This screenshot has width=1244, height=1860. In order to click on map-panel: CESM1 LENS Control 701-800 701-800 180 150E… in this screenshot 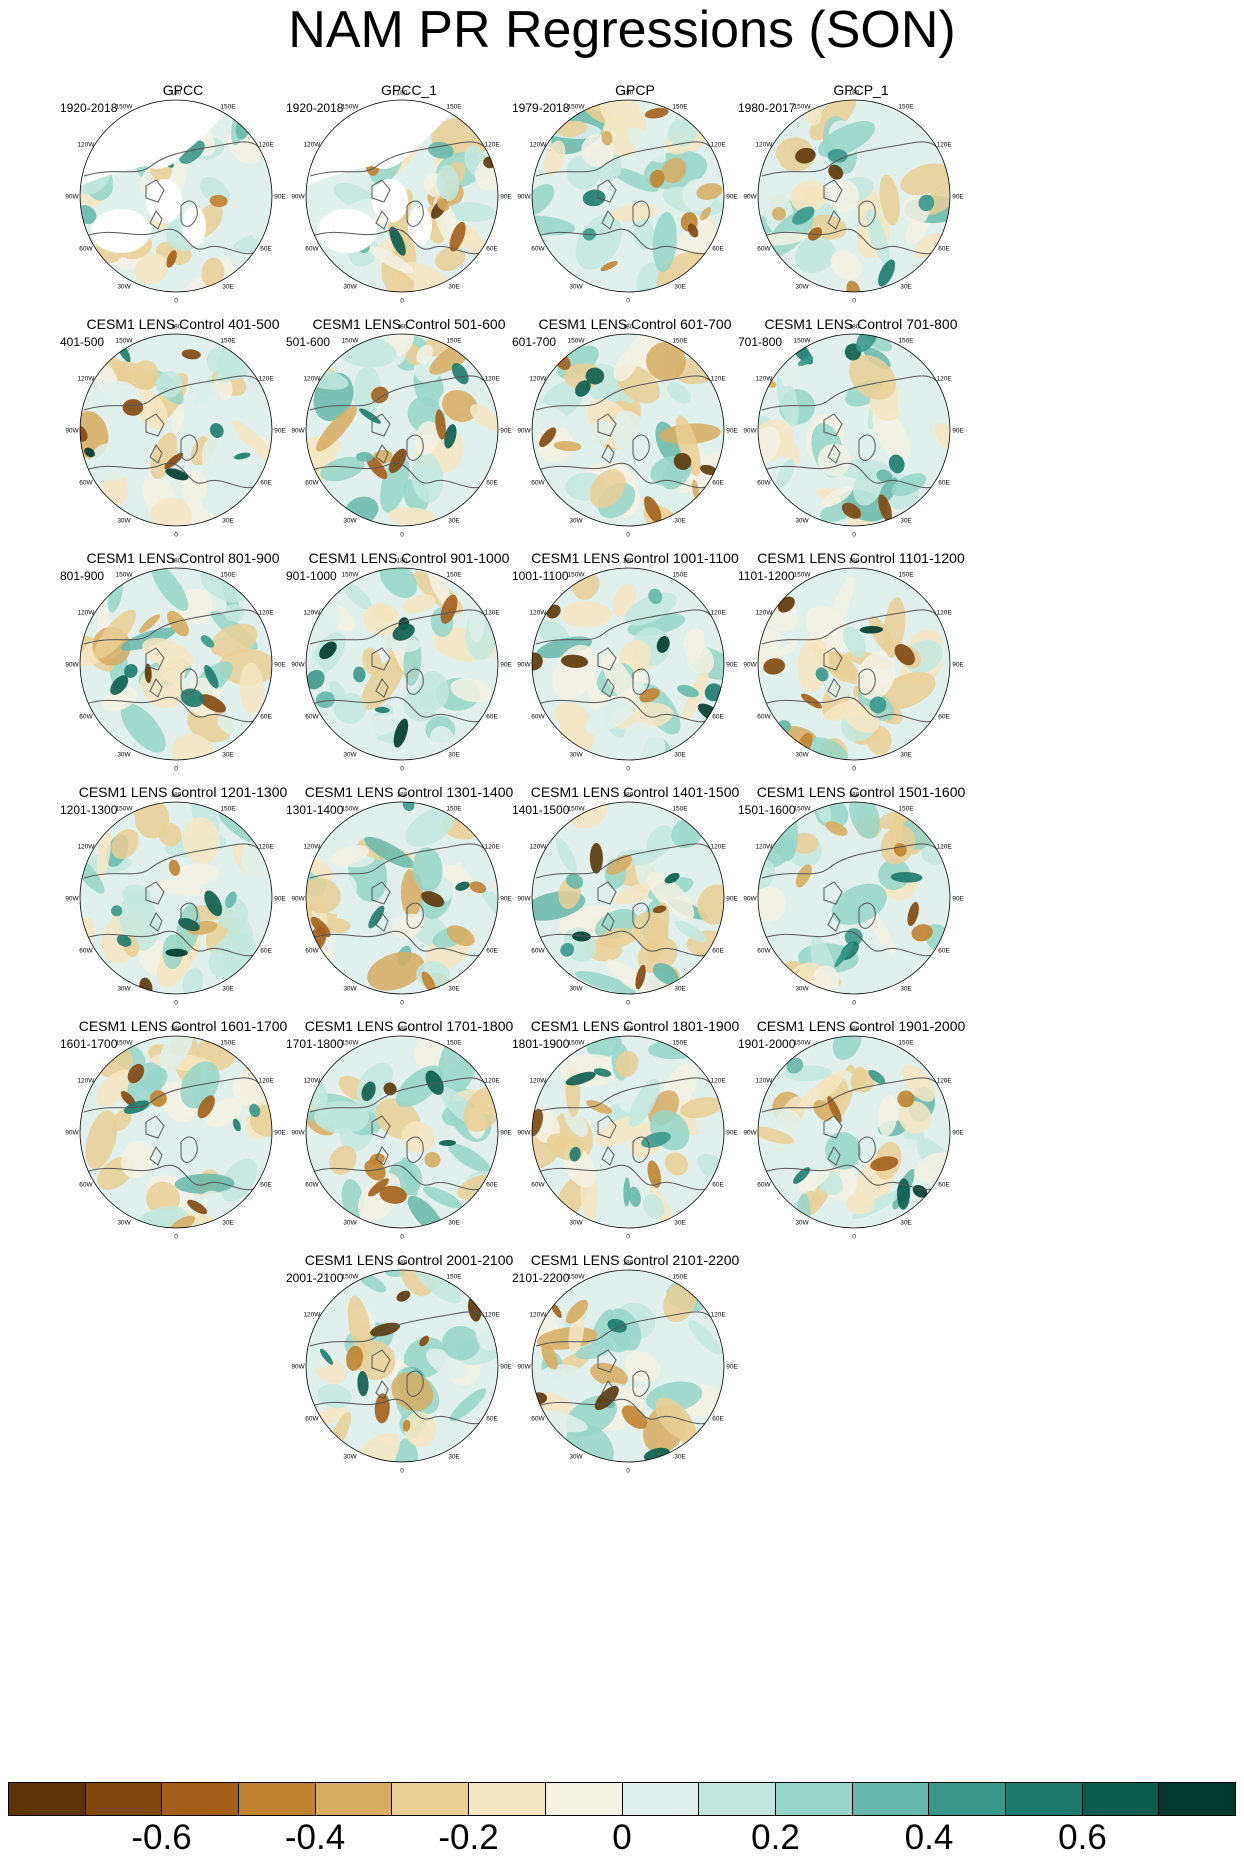, I will do `click(861, 451)`.